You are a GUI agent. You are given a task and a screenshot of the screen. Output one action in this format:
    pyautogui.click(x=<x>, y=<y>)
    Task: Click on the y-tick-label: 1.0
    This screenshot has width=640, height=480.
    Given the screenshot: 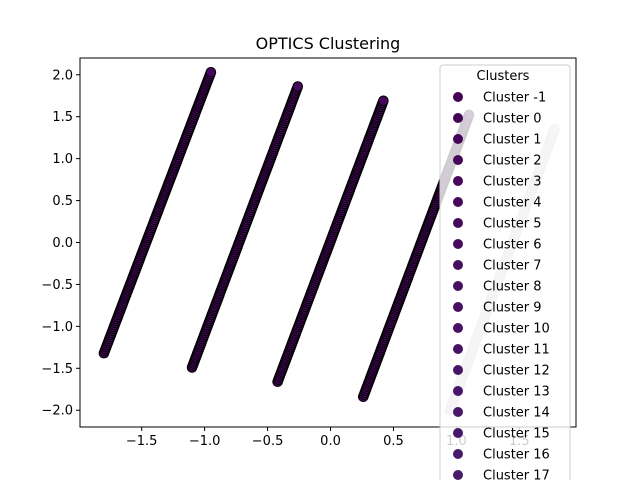 What is the action you would take?
    pyautogui.click(x=62, y=159)
    